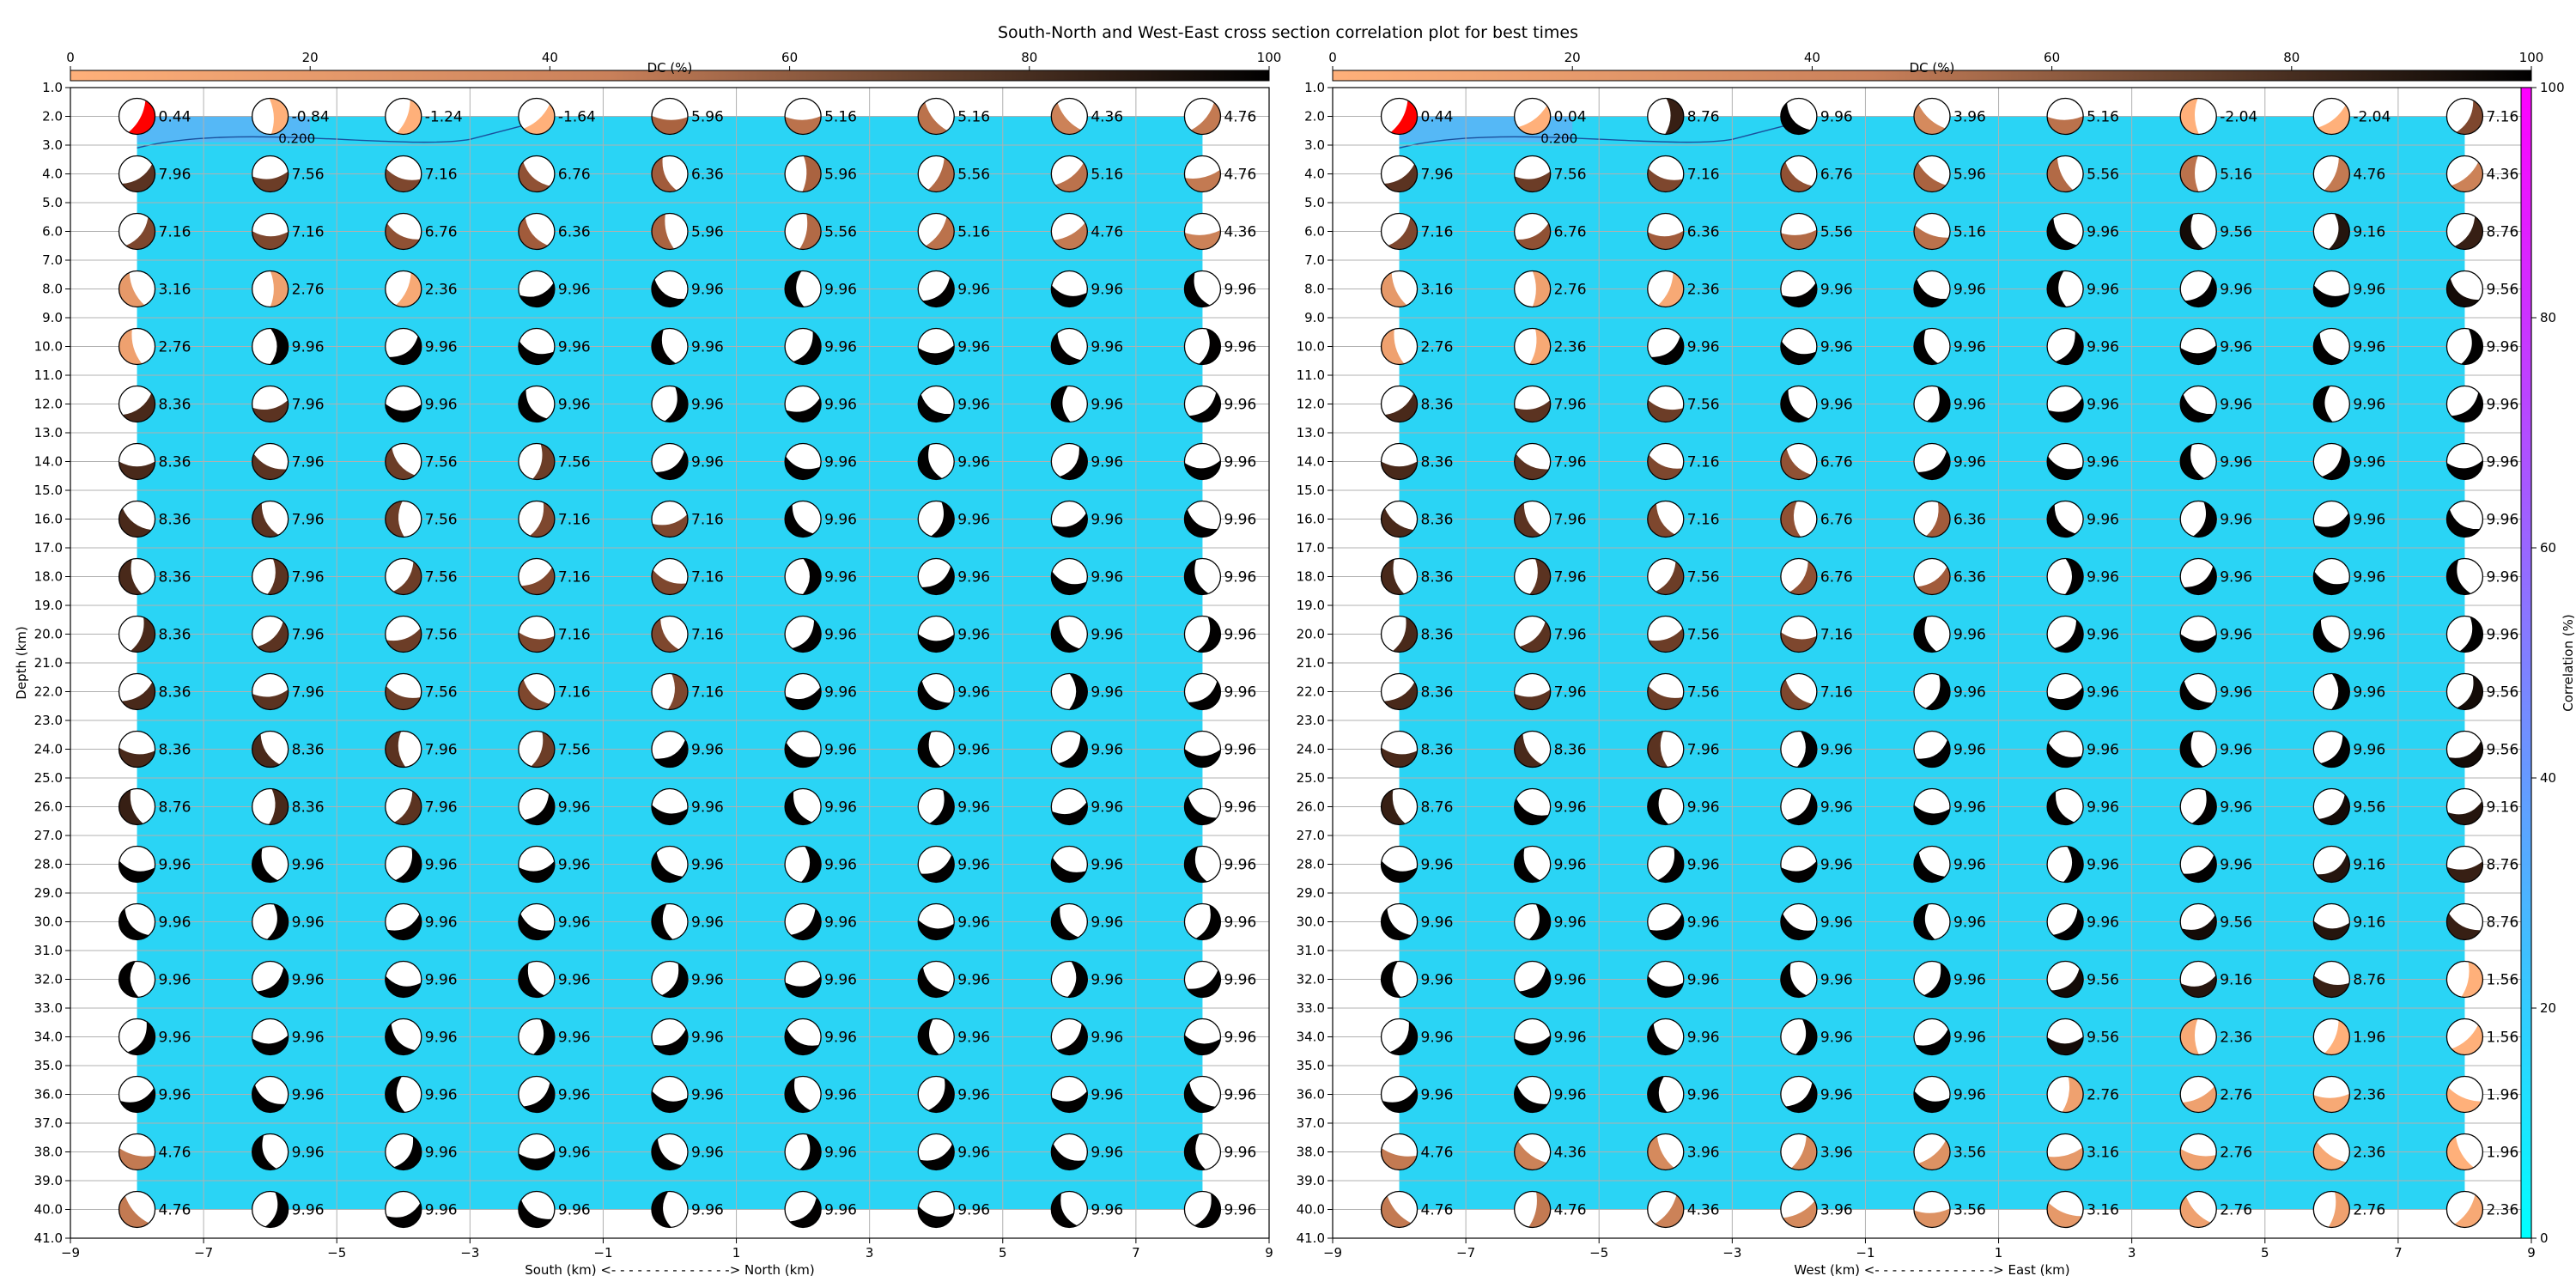  I want to click on solution-value-label: -0.84, so click(311, 117).